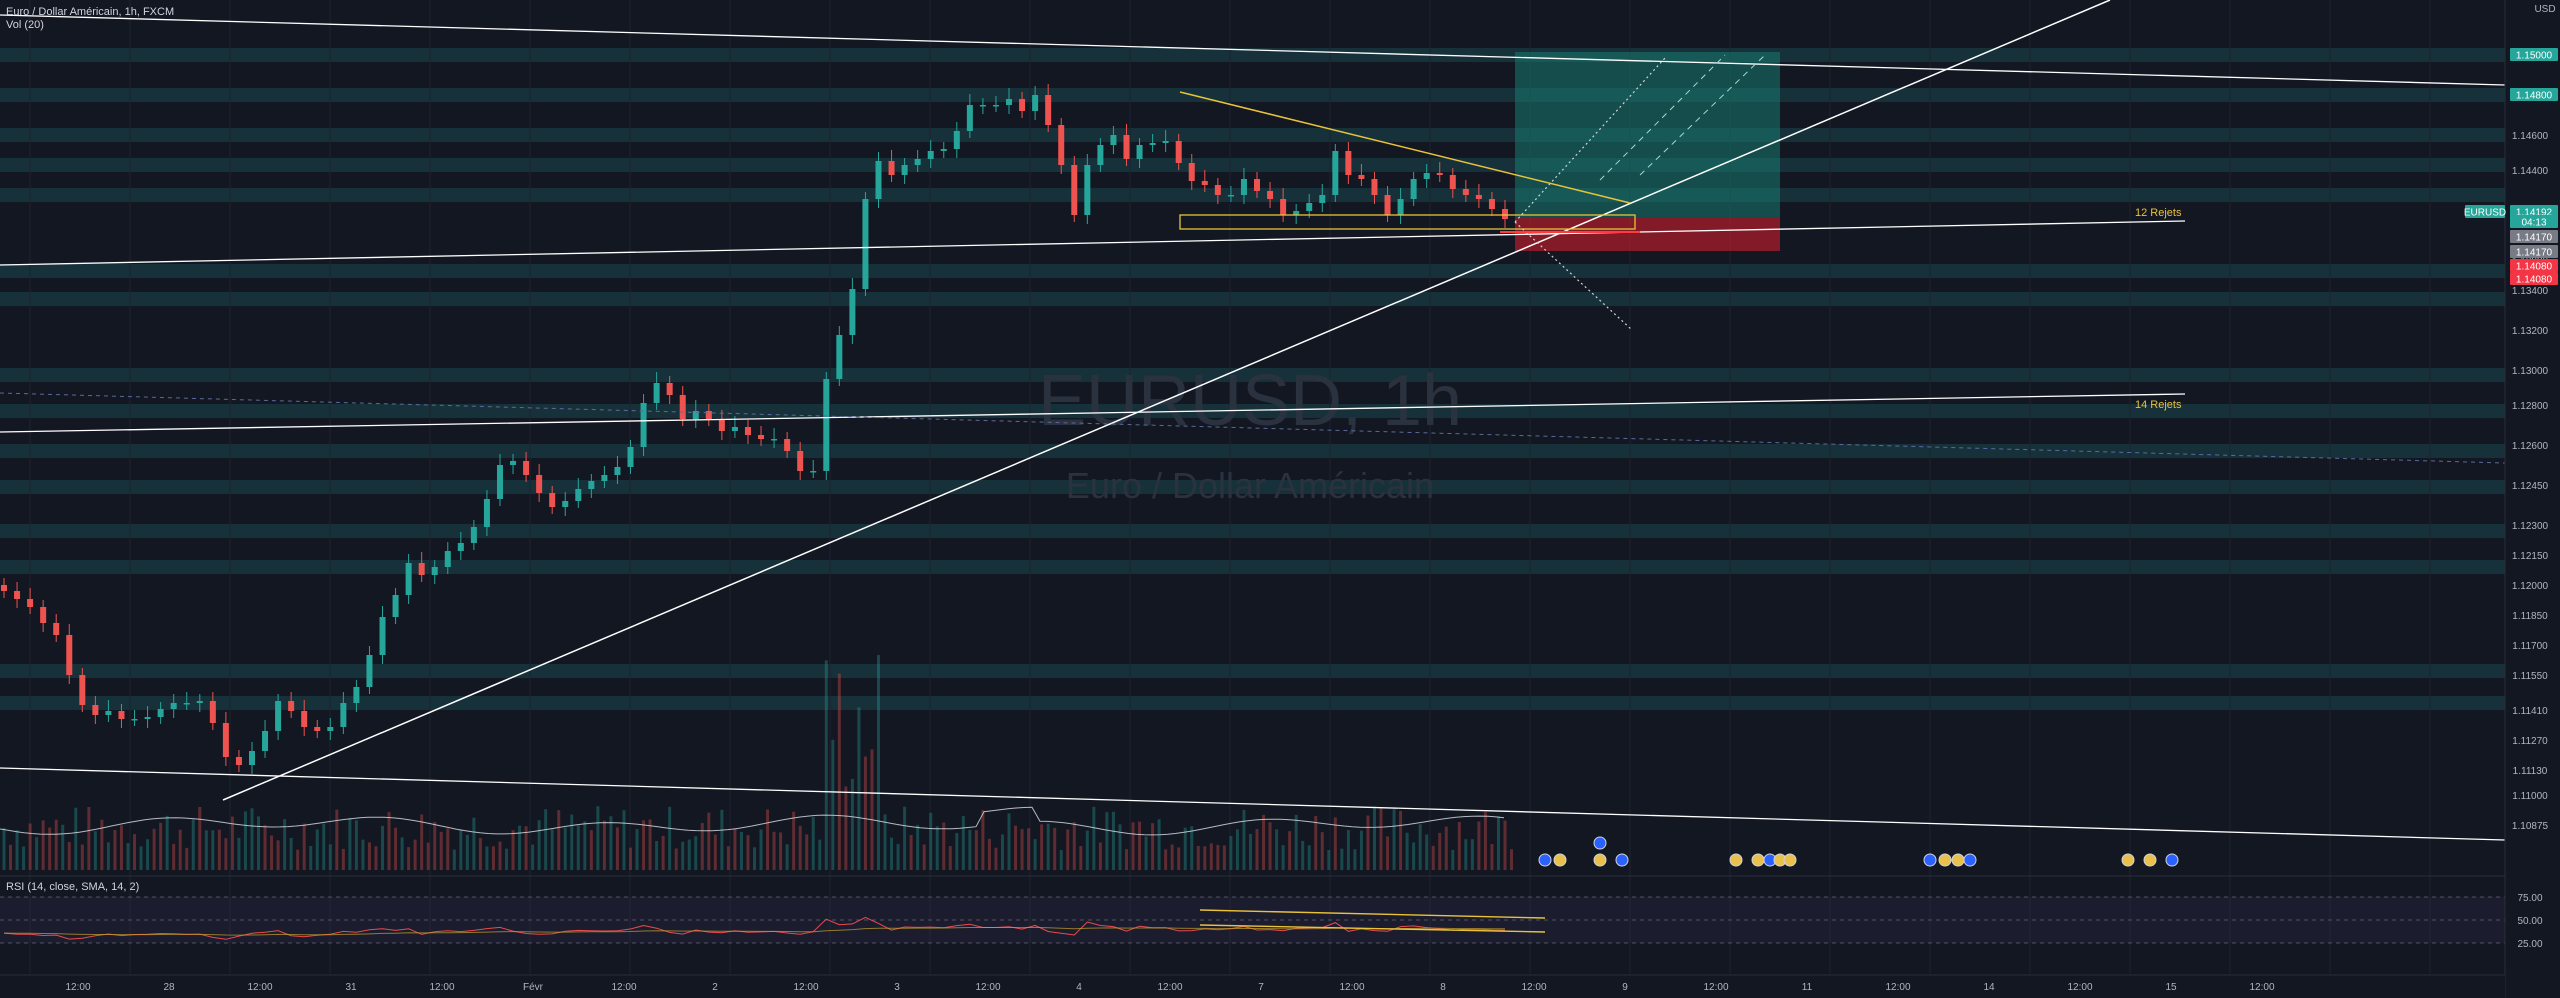 This screenshot has width=2560, height=998. What do you see at coordinates (1989, 987) in the screenshot?
I see `time-tick: 14` at bounding box center [1989, 987].